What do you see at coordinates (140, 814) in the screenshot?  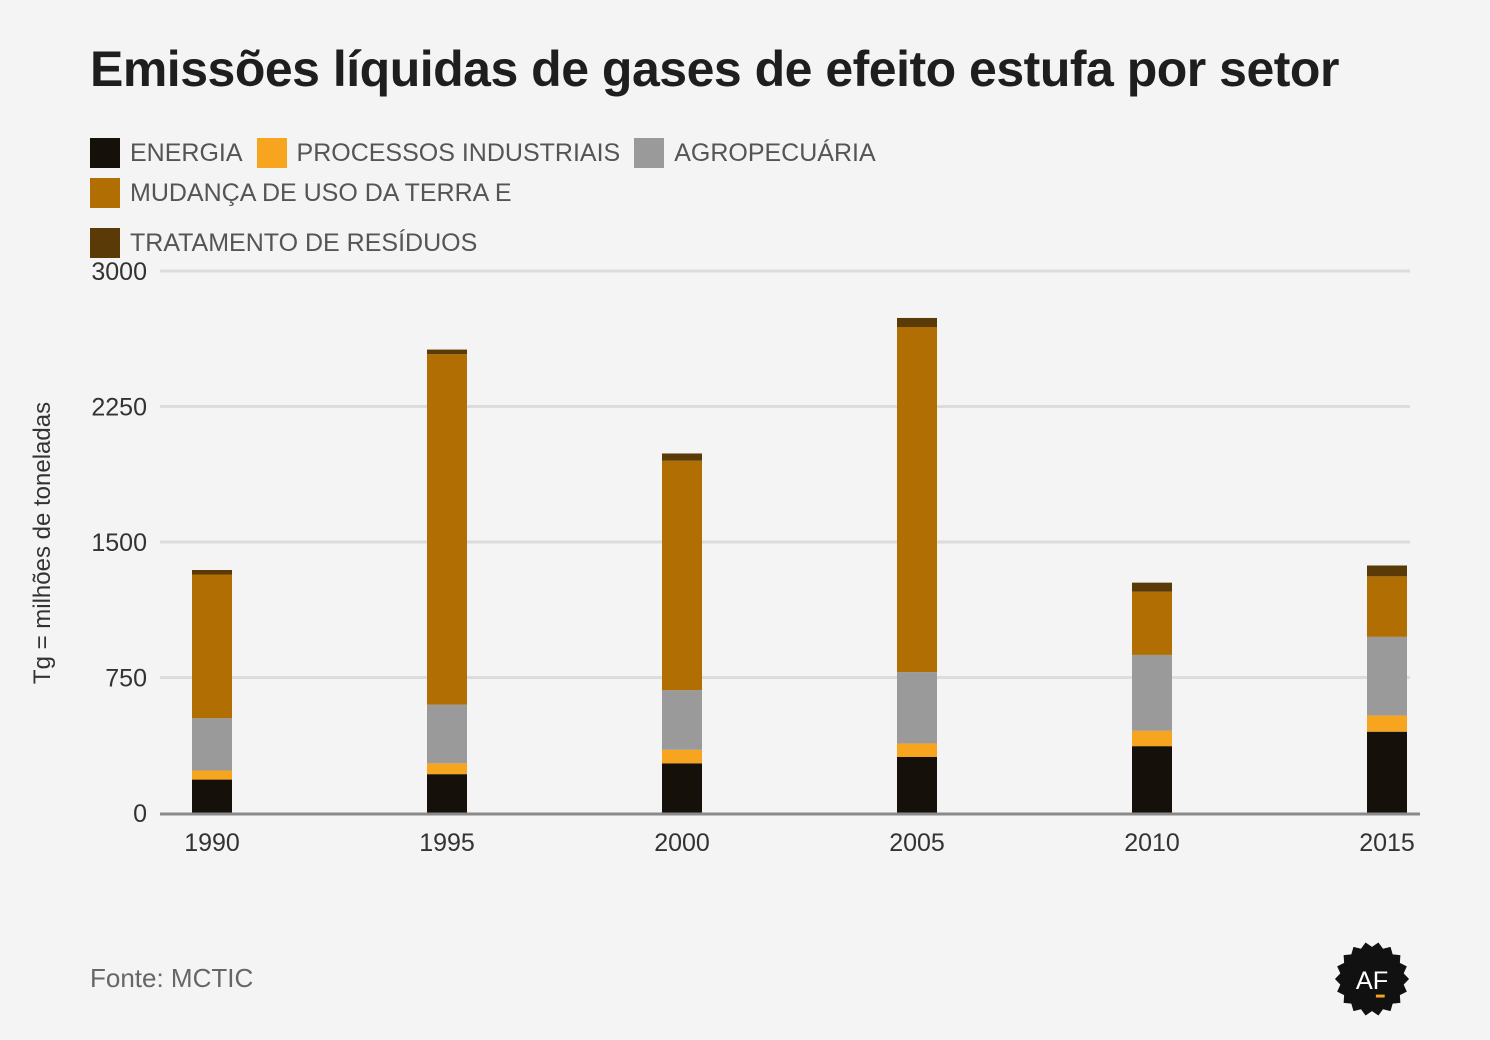 I see `y-tick-label: 0` at bounding box center [140, 814].